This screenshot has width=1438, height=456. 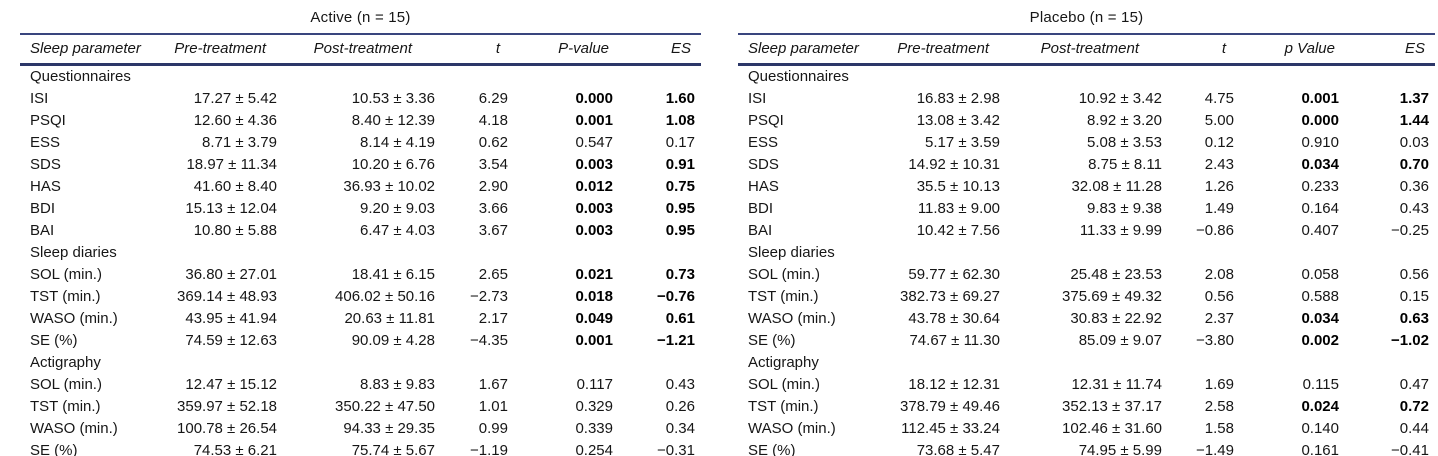 What do you see at coordinates (950, 428) in the screenshot?
I see `cell-pre-treatment: 112.45 ± 33.24` at bounding box center [950, 428].